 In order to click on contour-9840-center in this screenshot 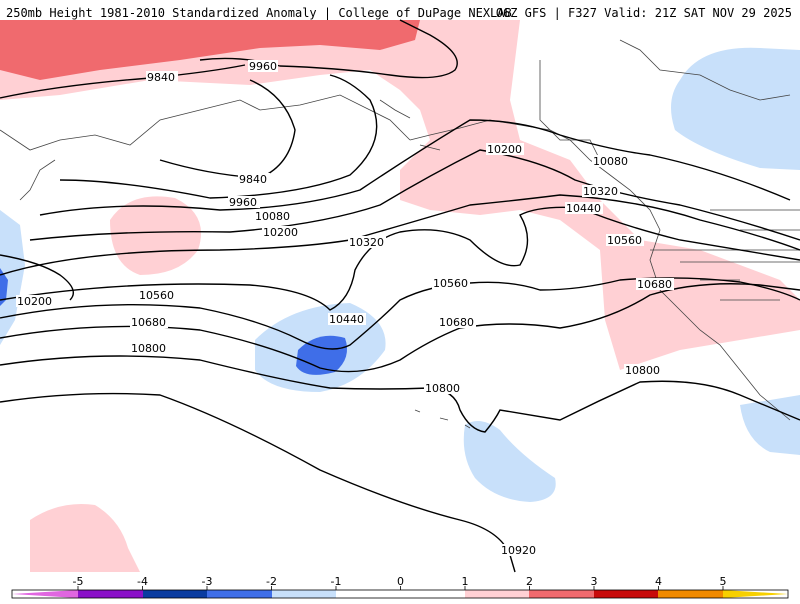, I will do `click(227, 129)`.